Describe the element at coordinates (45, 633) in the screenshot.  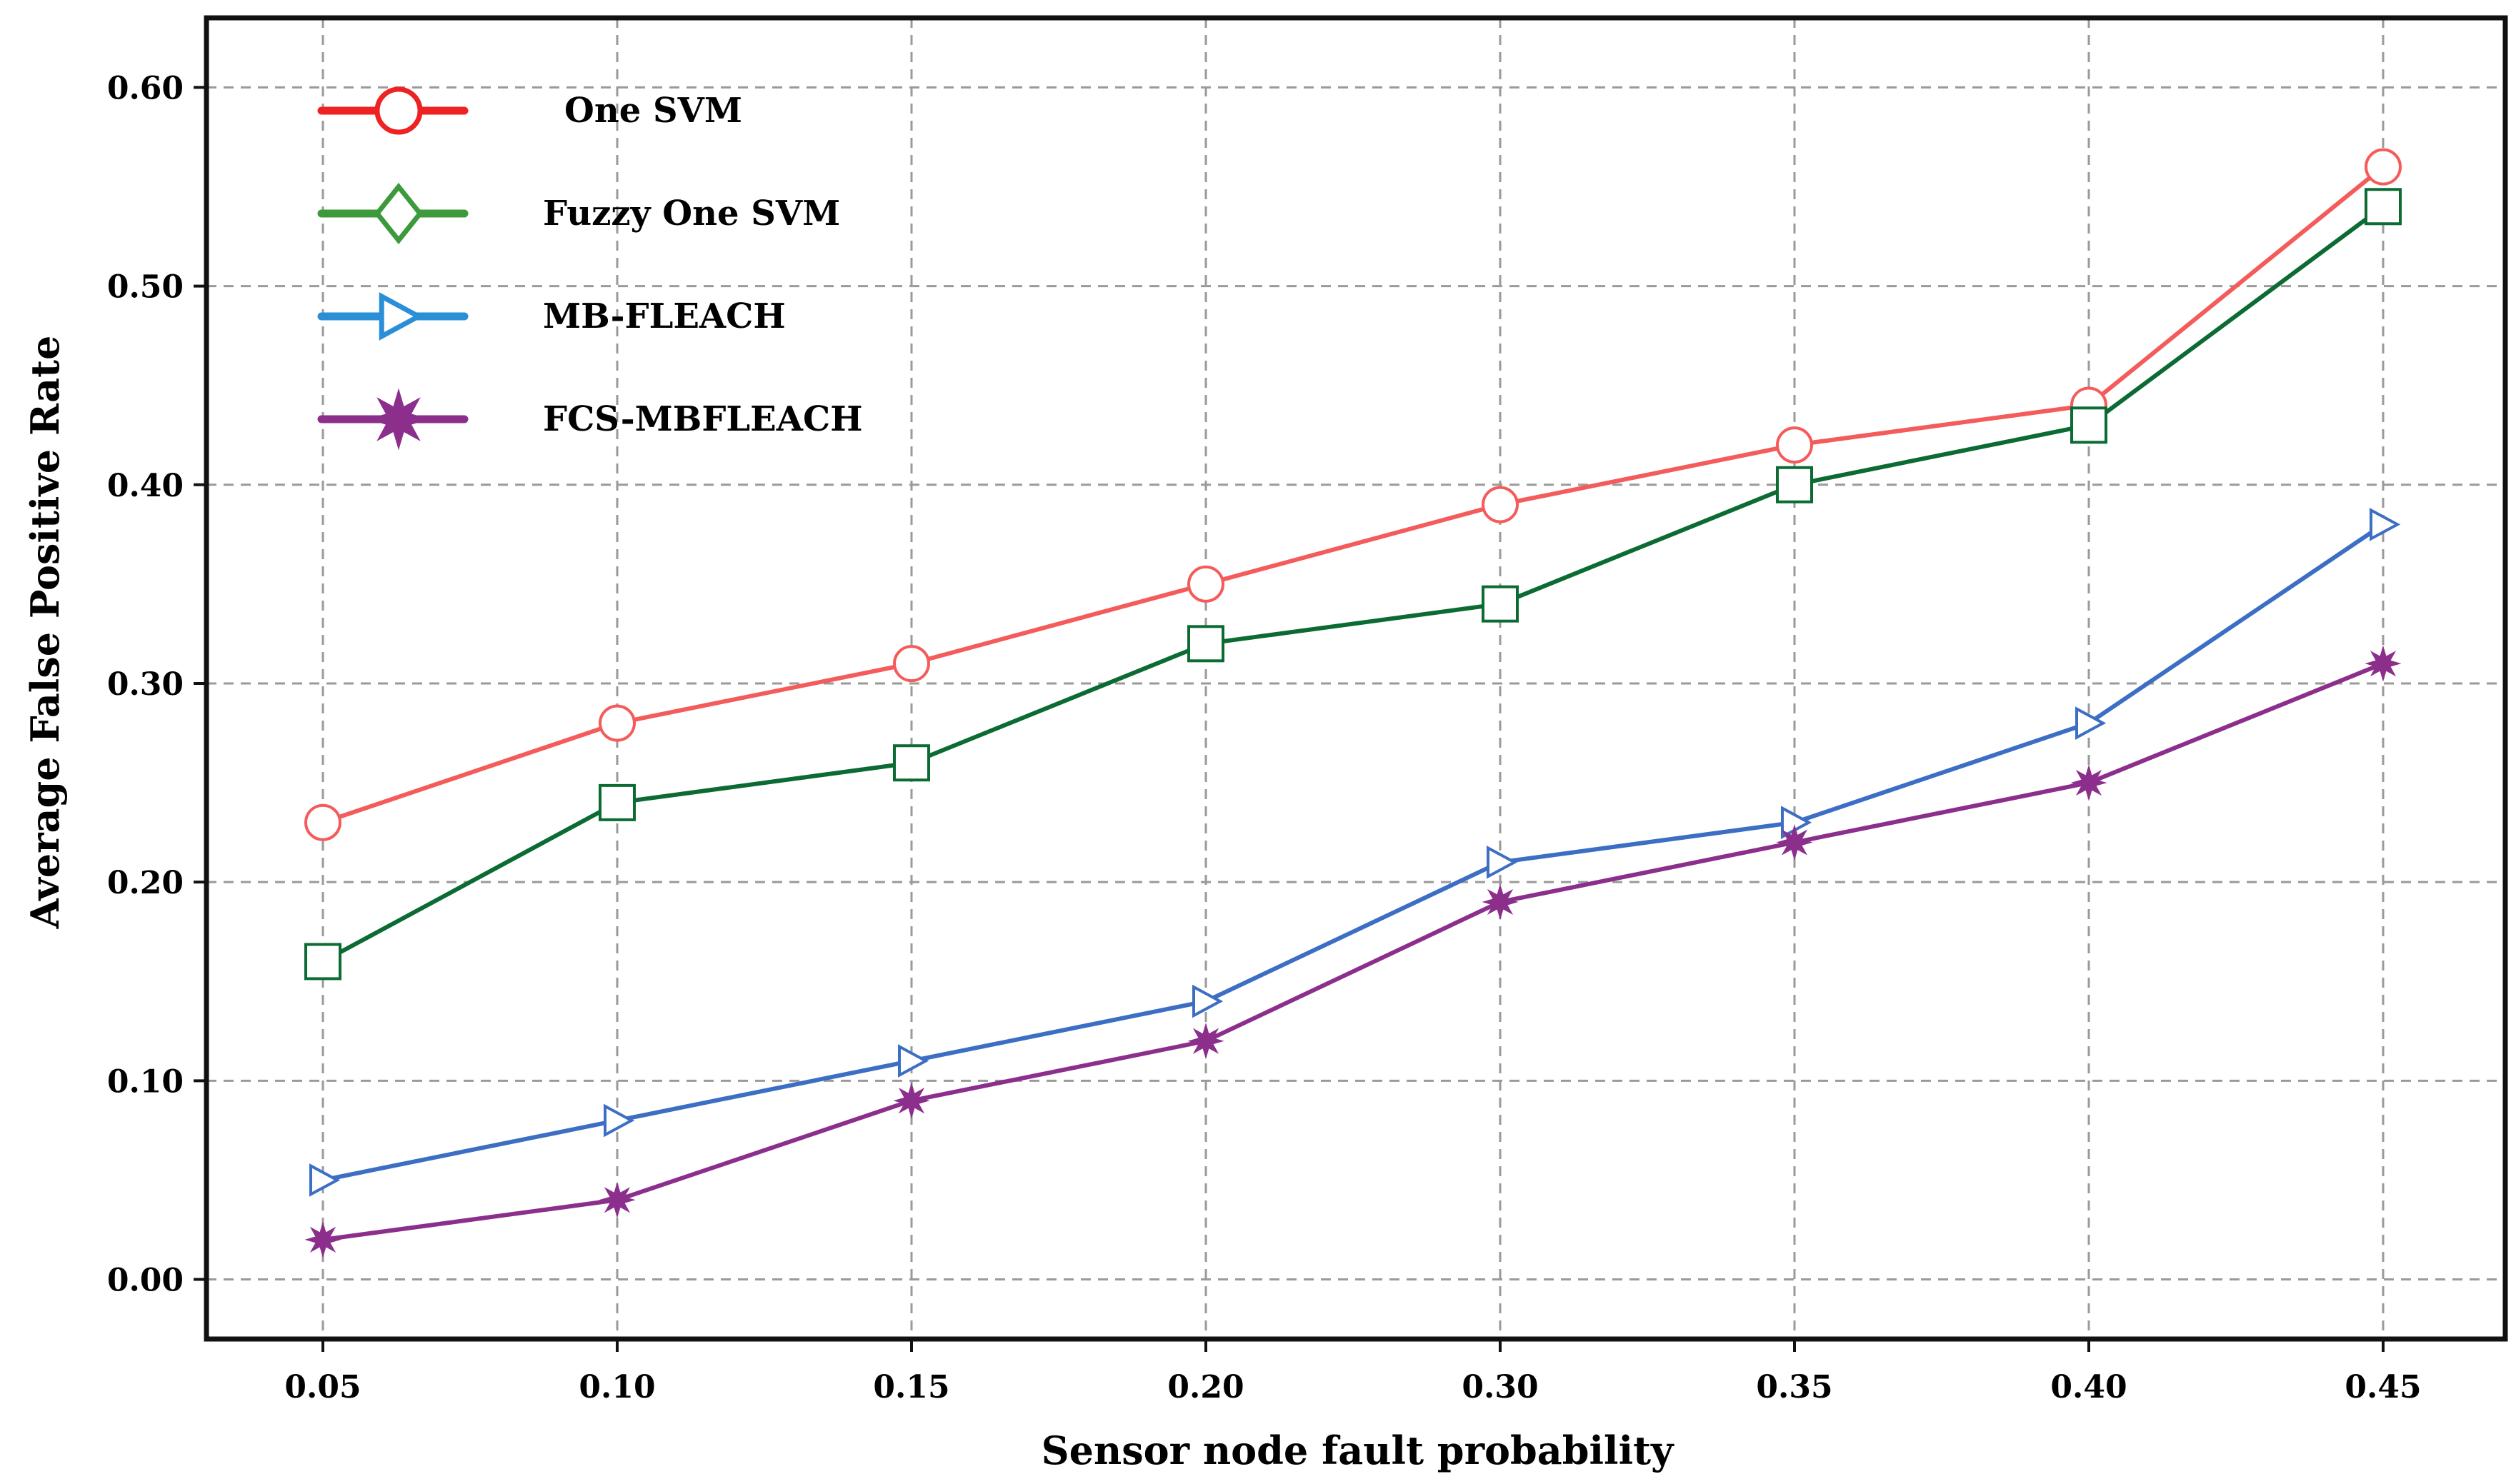
I see `y-axis-title: Average False Positive Rate` at that location.